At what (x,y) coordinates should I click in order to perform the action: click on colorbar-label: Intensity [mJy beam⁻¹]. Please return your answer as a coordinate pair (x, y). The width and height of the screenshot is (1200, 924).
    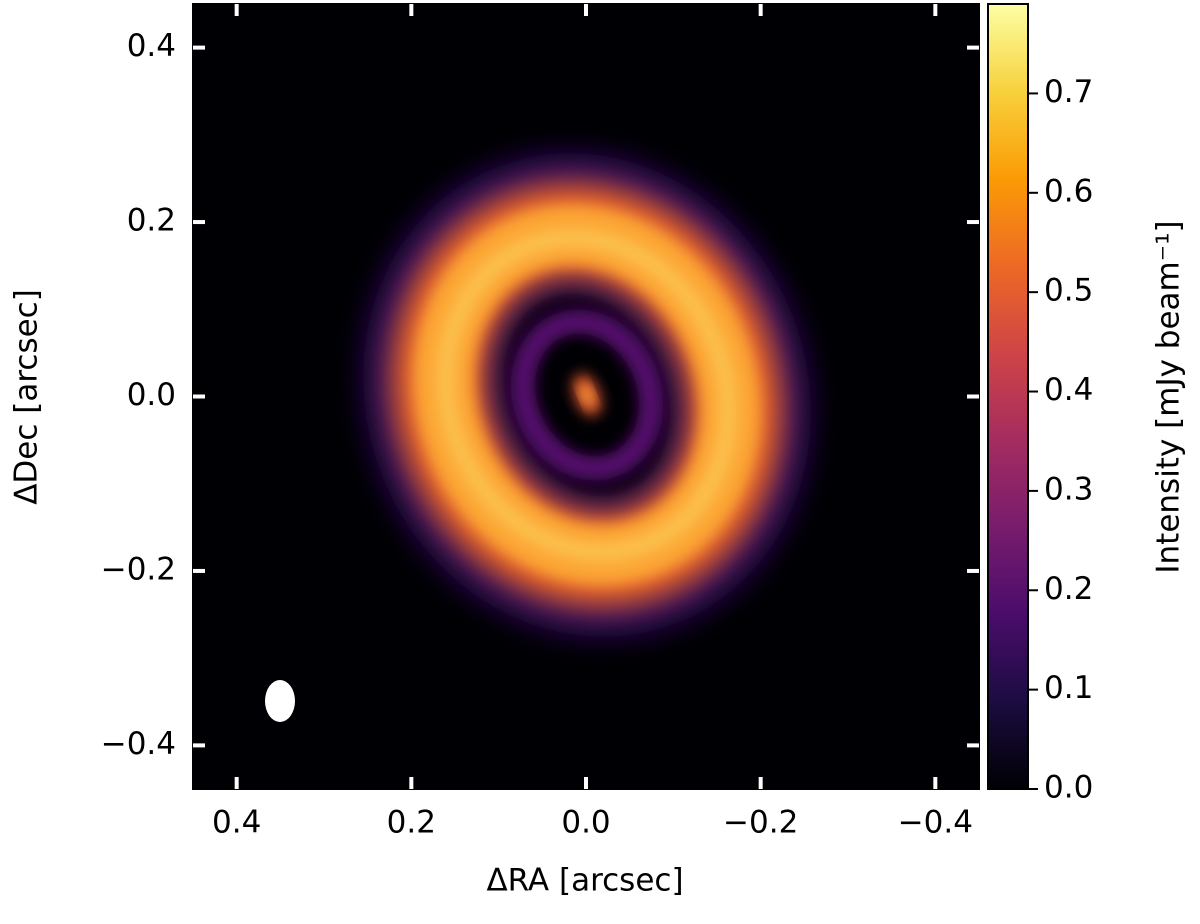
    Looking at the image, I should click on (1169, 396).